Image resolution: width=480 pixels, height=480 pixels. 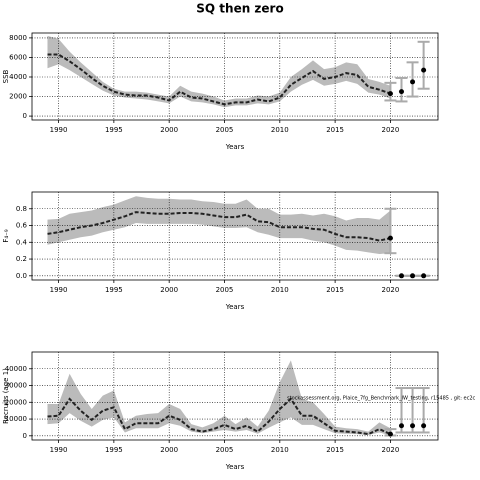 What do you see at coordinates (239, 9) in the screenshot?
I see `figure-title: SQ then zero` at bounding box center [239, 9].